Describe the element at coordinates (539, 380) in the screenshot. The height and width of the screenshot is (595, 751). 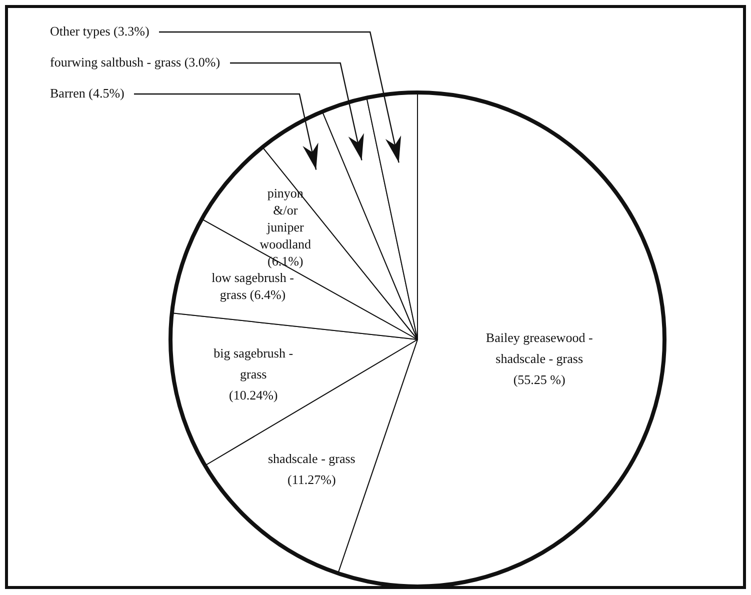
I see `data-label: (55.25 %)` at that location.